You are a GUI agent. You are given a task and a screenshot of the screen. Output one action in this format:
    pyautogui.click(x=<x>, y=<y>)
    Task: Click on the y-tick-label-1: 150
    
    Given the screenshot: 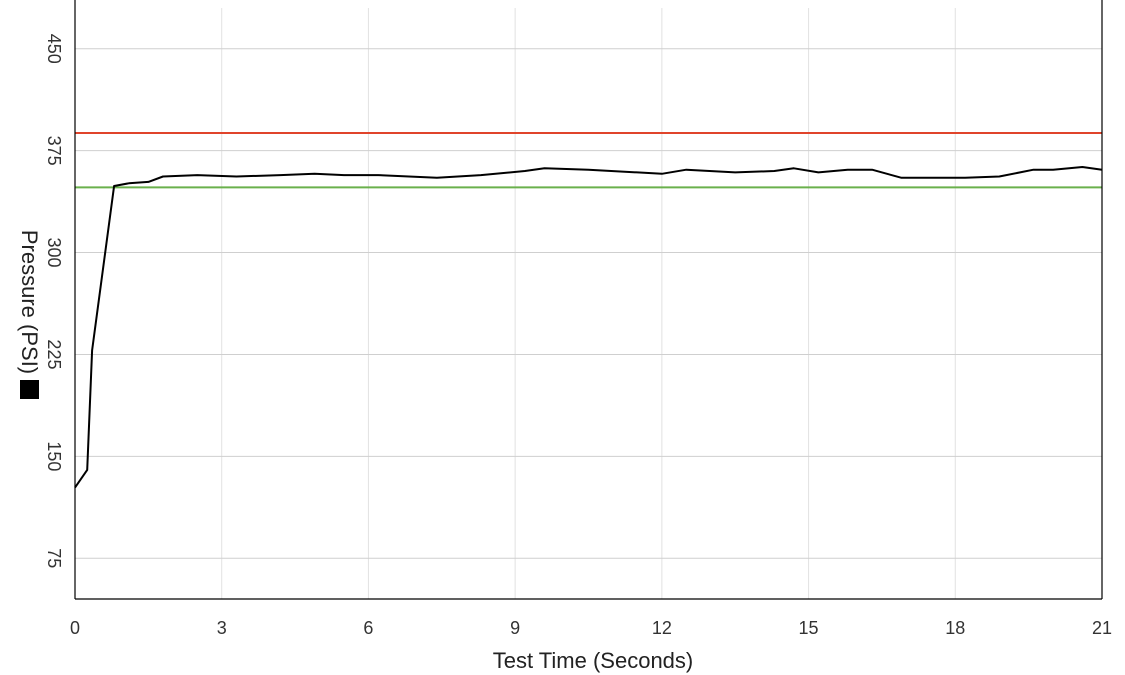 What is the action you would take?
    pyautogui.click(x=54, y=456)
    